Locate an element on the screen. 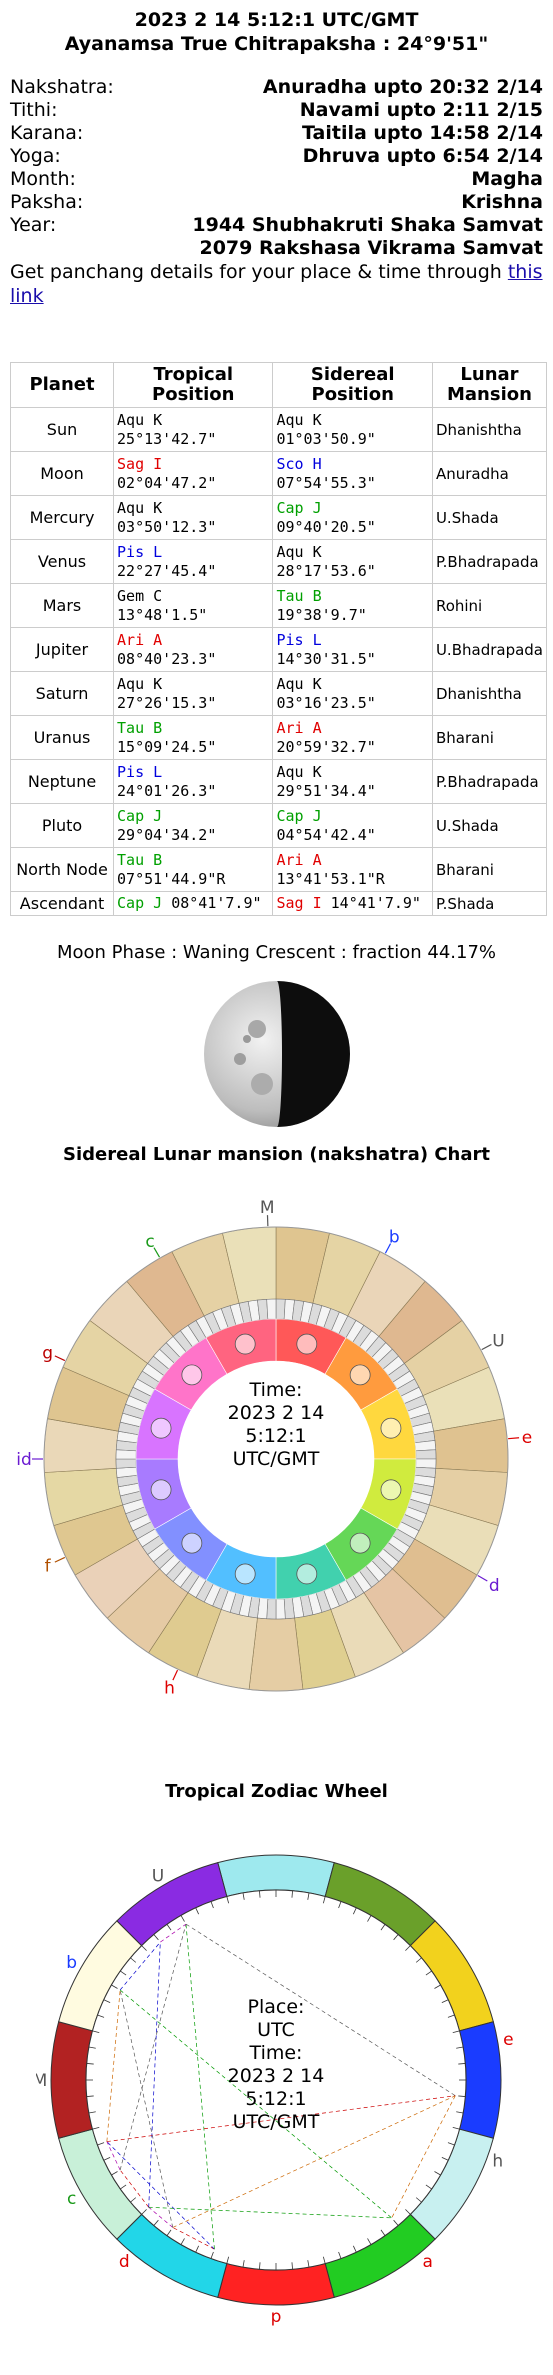 Image resolution: width=553 pixels, height=2375 pixels. degree-value: 27°26'15.3" is located at coordinates (193, 703).